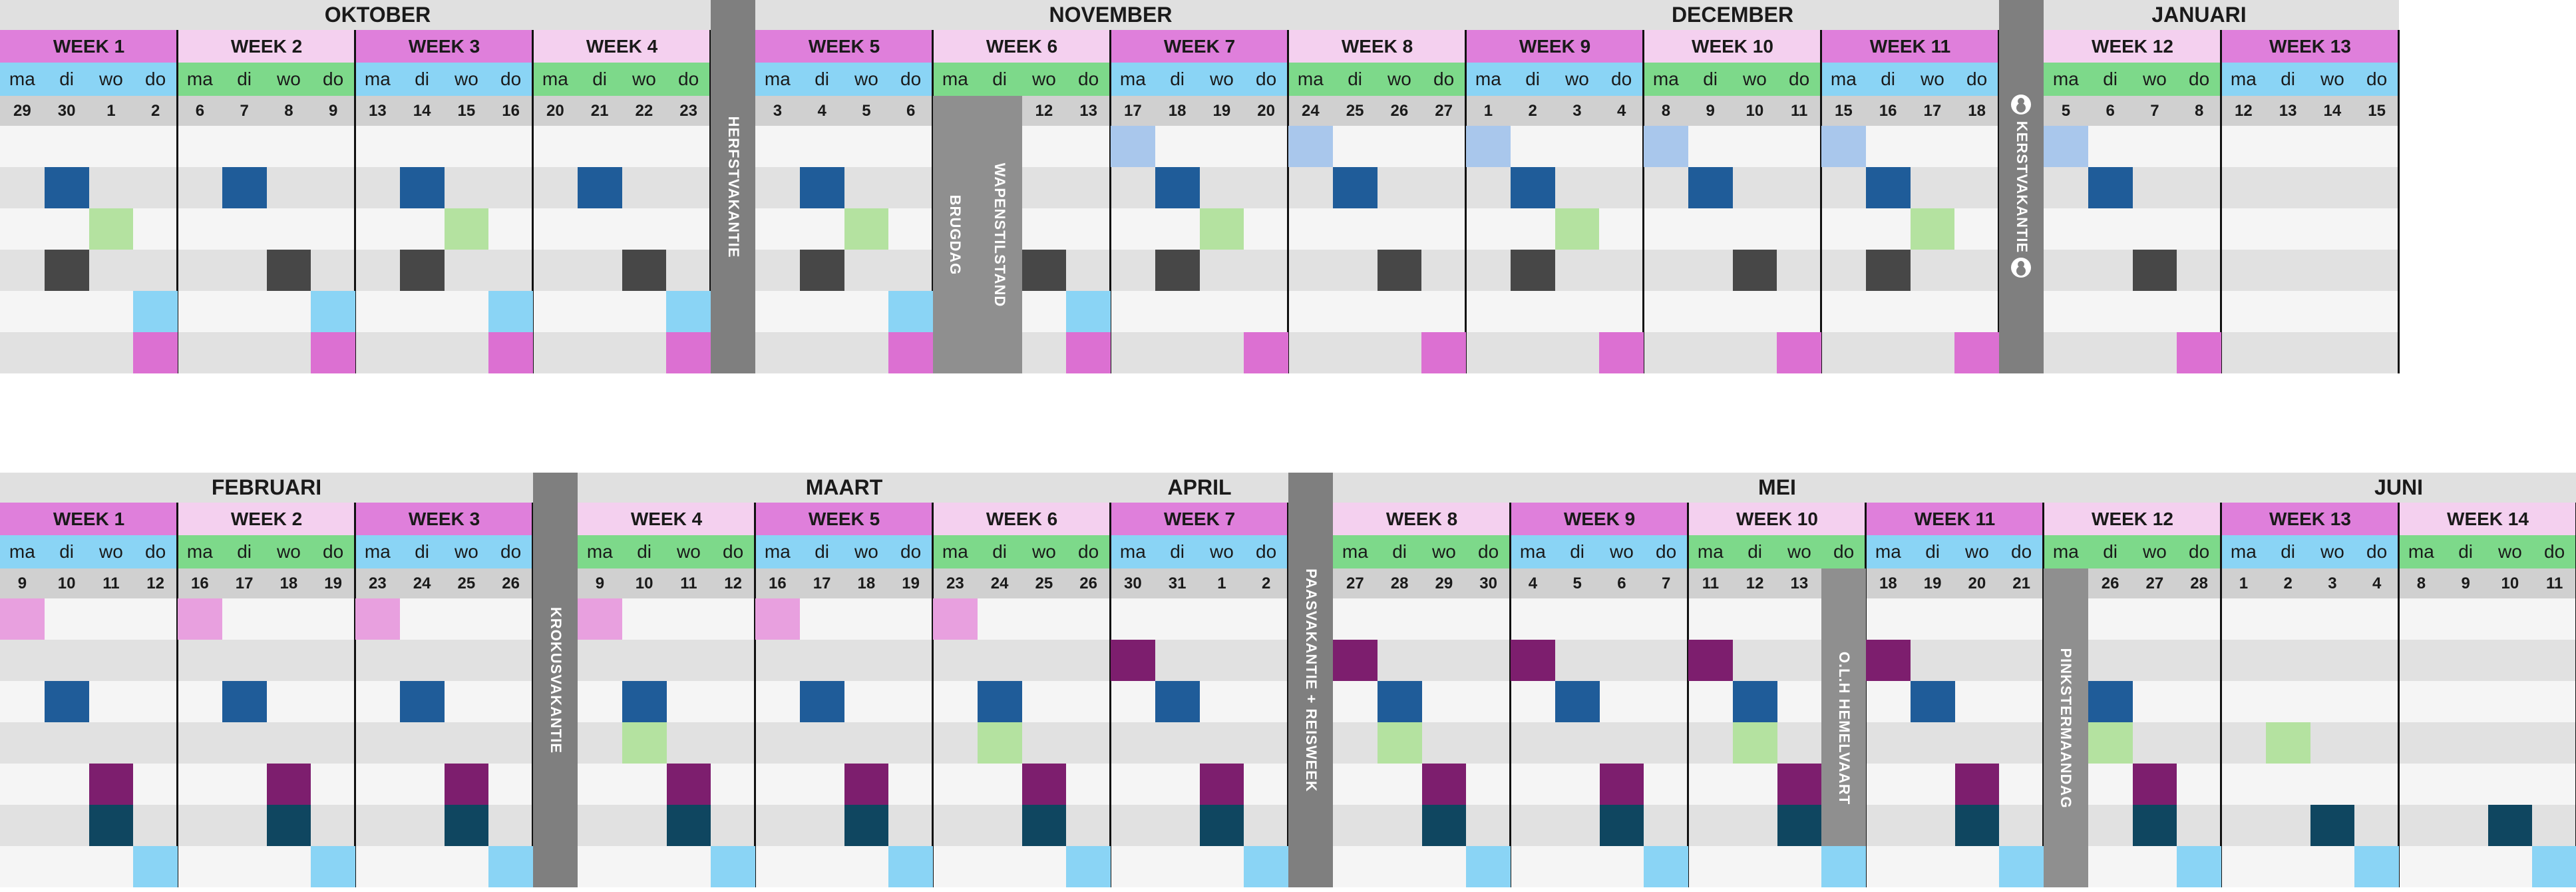 The image size is (2576, 892). Describe the element at coordinates (1844, 727) in the screenshot. I see `holiday-block: O.L.H HEMELVAART` at that location.